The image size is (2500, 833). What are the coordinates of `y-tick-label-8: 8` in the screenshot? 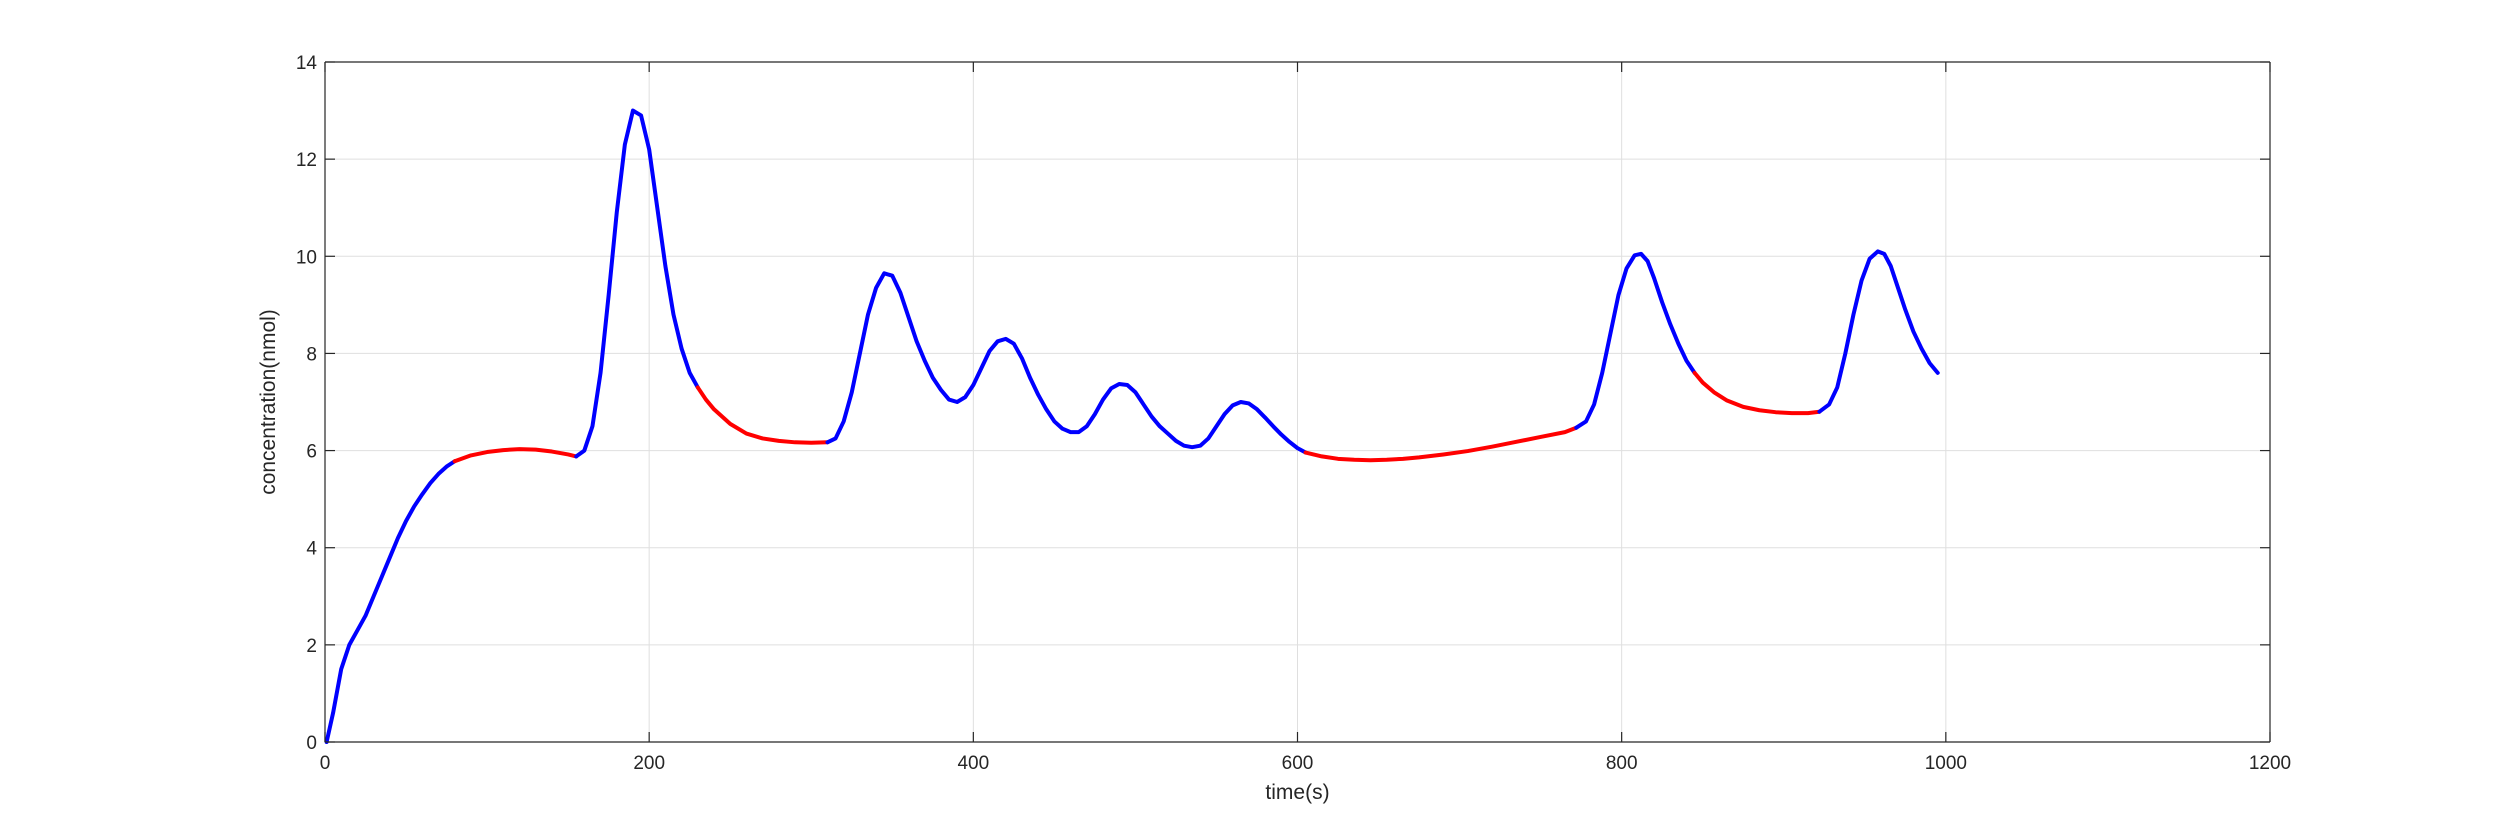 It's located at (311, 354).